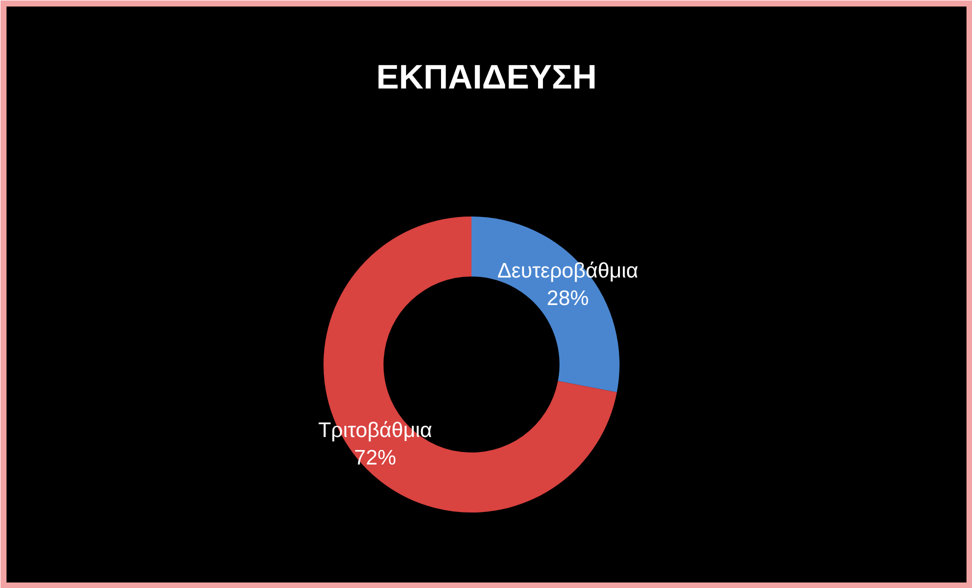 This screenshot has width=972, height=588. I want to click on chart-title: ΕΚΠΑΙΔΕΥΣΗ, so click(486, 77).